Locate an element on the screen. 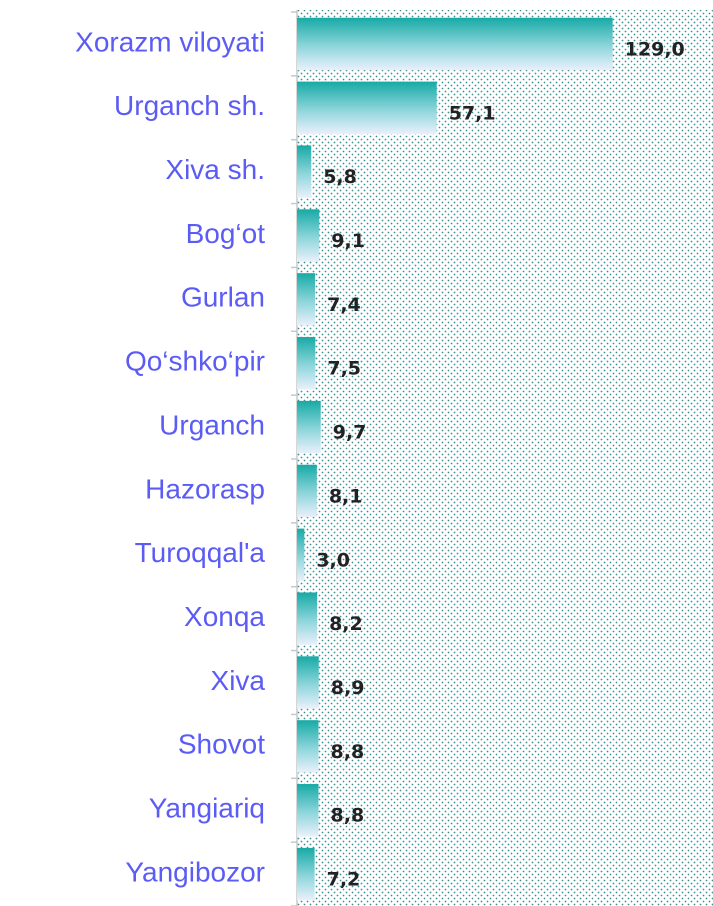  category-label: Yangibozor is located at coordinates (195, 871).